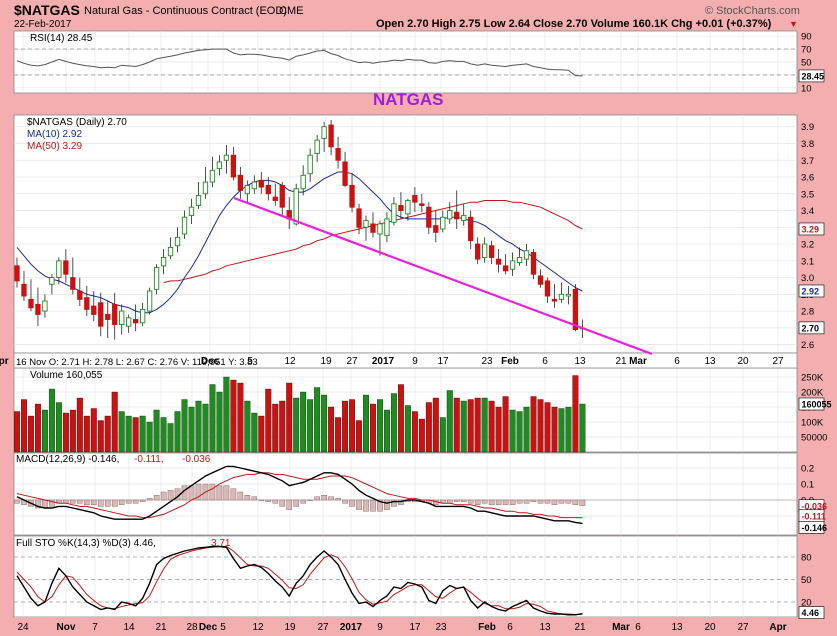 This screenshot has width=837, height=636. Describe the element at coordinates (807, 312) in the screenshot. I see `price-tick-label: 2.8` at that location.